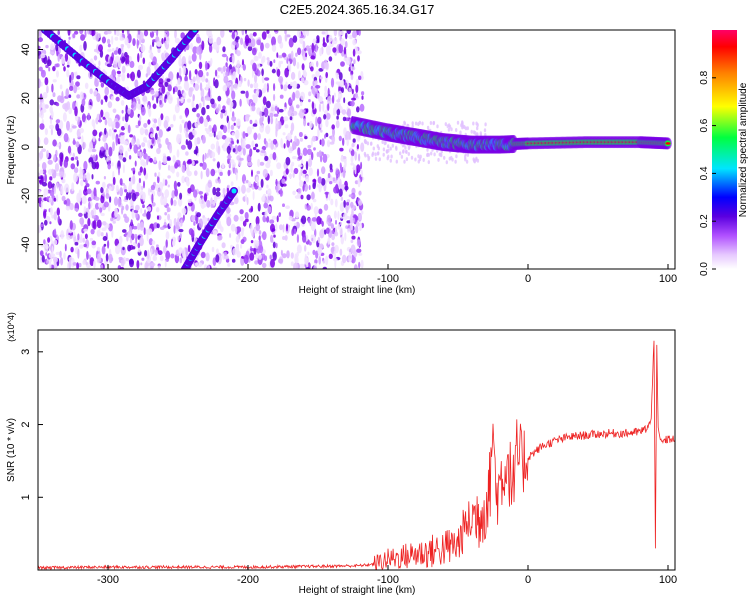 This screenshot has height=605, width=750. Describe the element at coordinates (11, 150) in the screenshot. I see `spectrogram-y-axis-label: Frequency (Hz)` at that location.